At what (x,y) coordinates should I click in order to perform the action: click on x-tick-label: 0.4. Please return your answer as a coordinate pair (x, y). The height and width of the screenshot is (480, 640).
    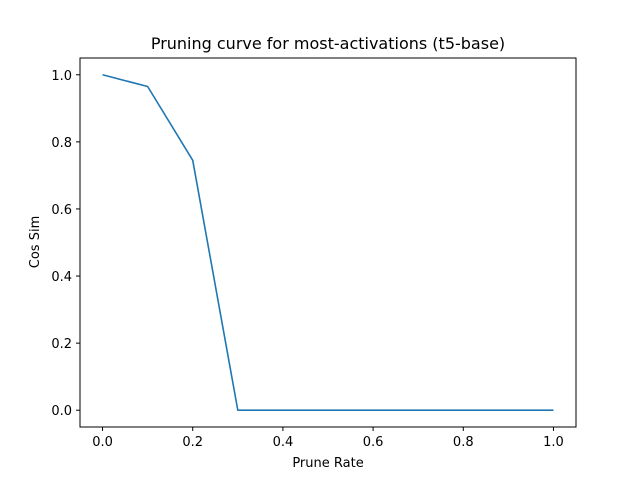
    Looking at the image, I should click on (283, 442).